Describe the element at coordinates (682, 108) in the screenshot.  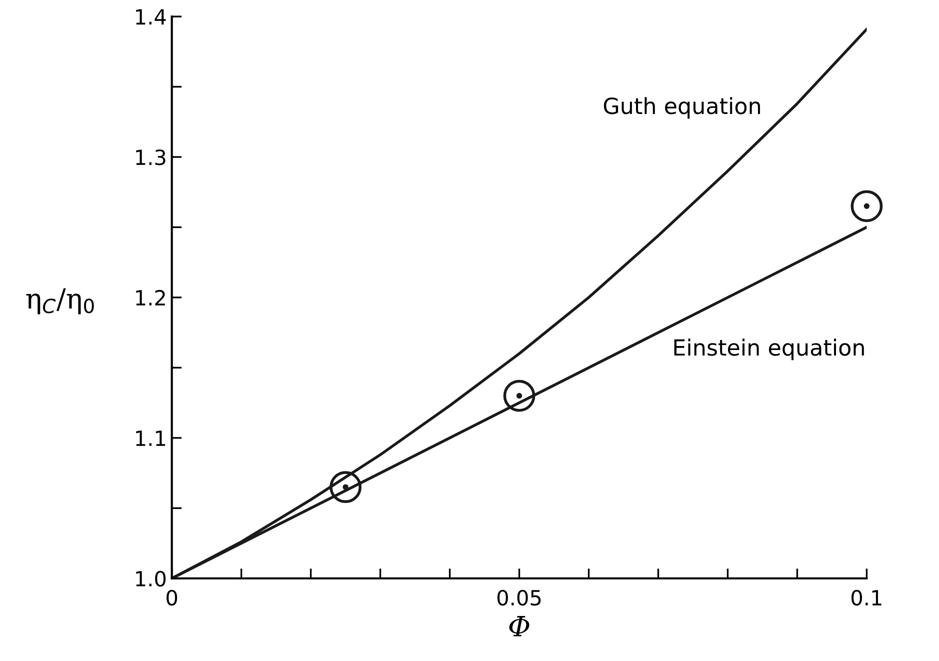
I see `annotation: Guth equation` at that location.